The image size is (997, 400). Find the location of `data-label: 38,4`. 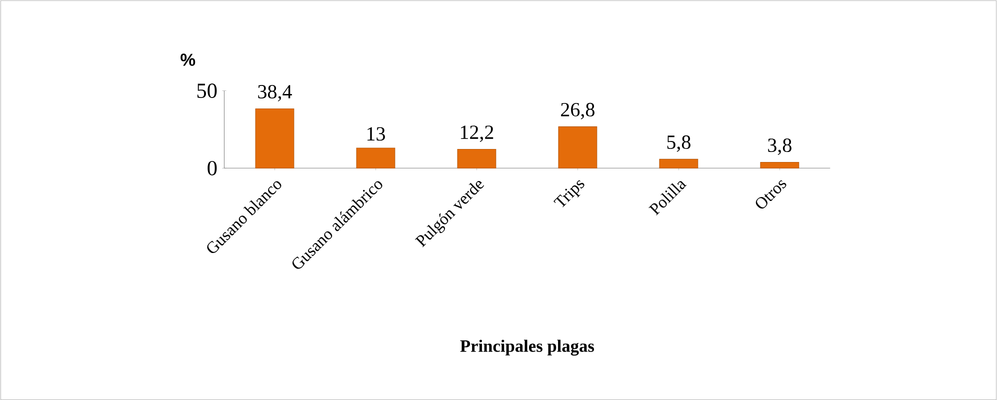

data-label: 38,4 is located at coordinates (275, 93).